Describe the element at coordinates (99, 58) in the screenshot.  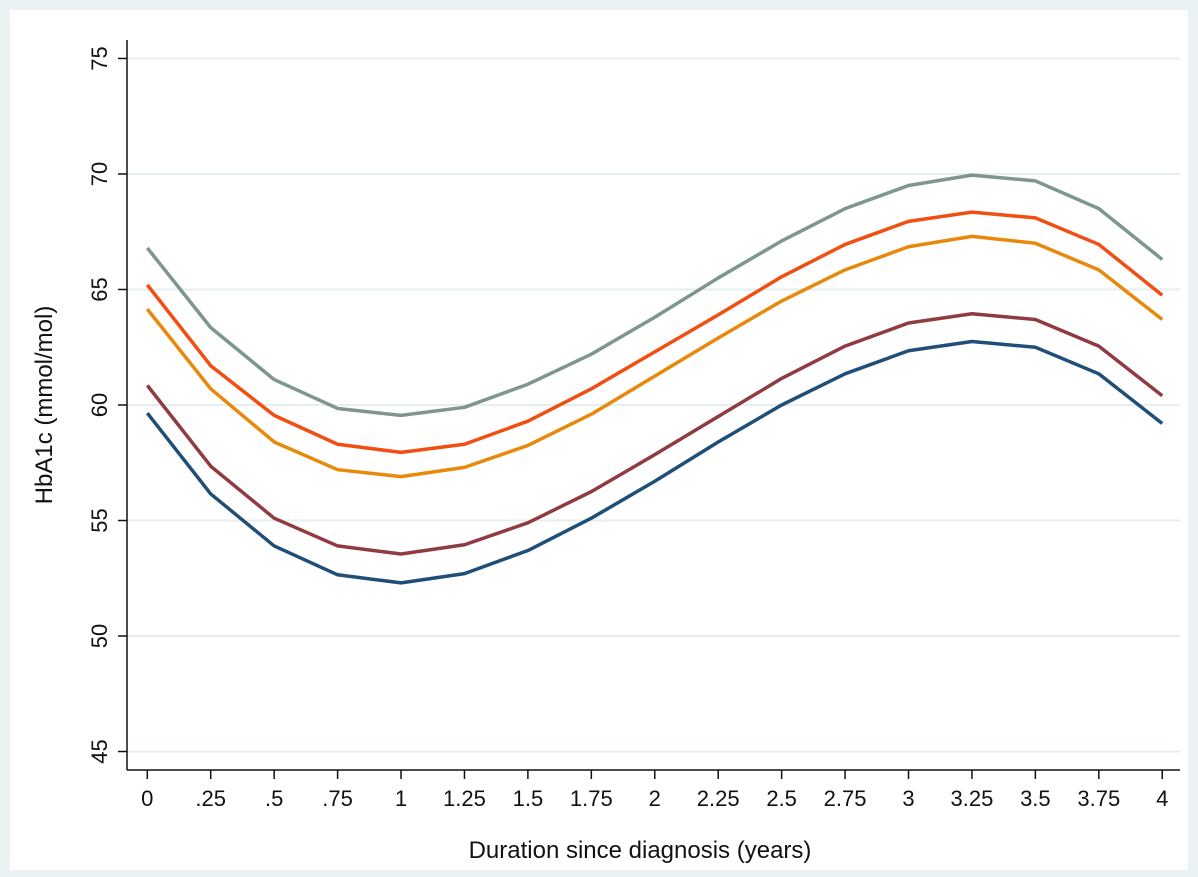
I see `y-tick-label: 75` at that location.